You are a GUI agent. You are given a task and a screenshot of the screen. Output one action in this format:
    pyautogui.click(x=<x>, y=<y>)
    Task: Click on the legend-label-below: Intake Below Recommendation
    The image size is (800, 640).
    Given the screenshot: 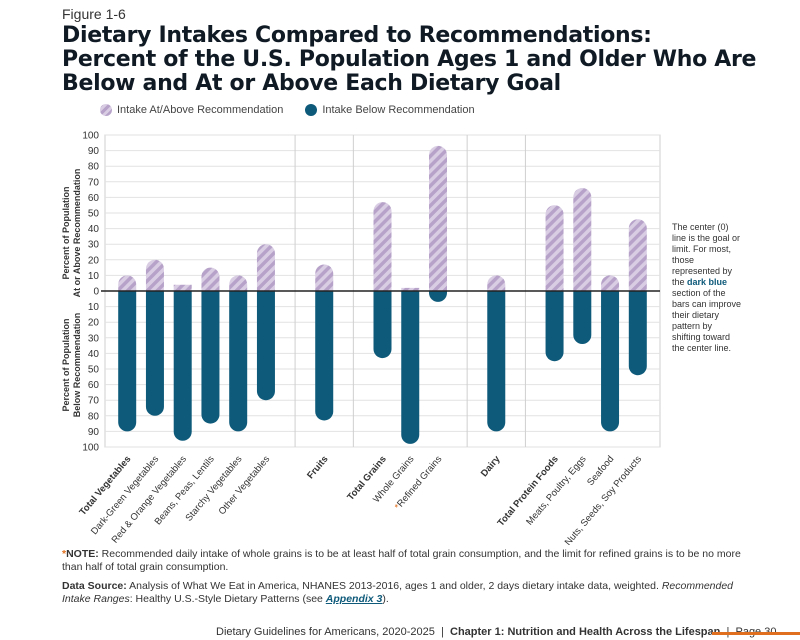 What is the action you would take?
    pyautogui.click(x=398, y=110)
    